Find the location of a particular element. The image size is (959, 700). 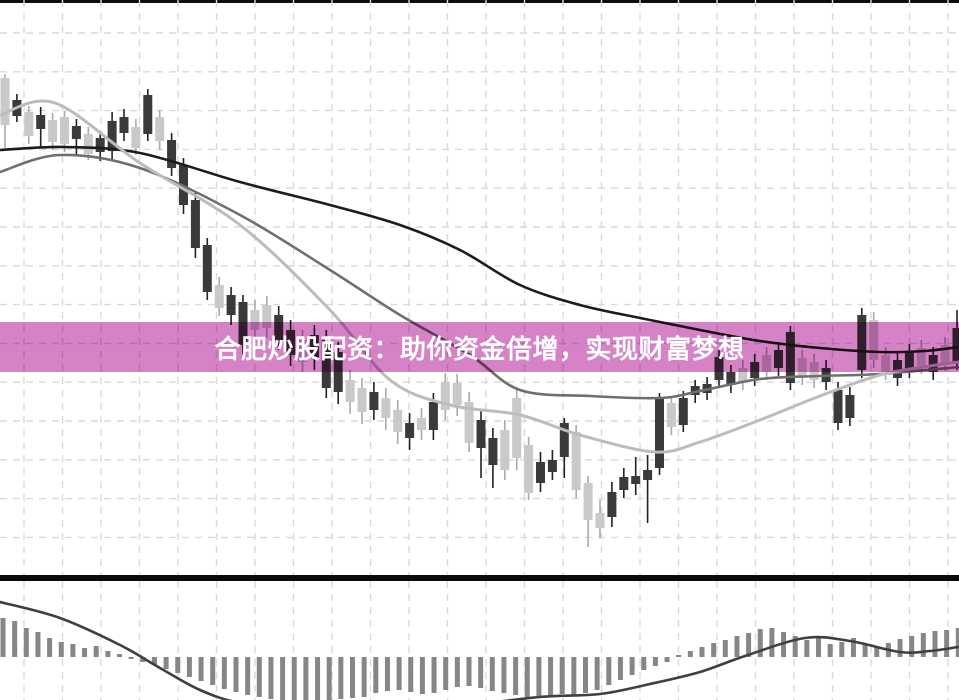

panel-divider is located at coordinates (479, 578).